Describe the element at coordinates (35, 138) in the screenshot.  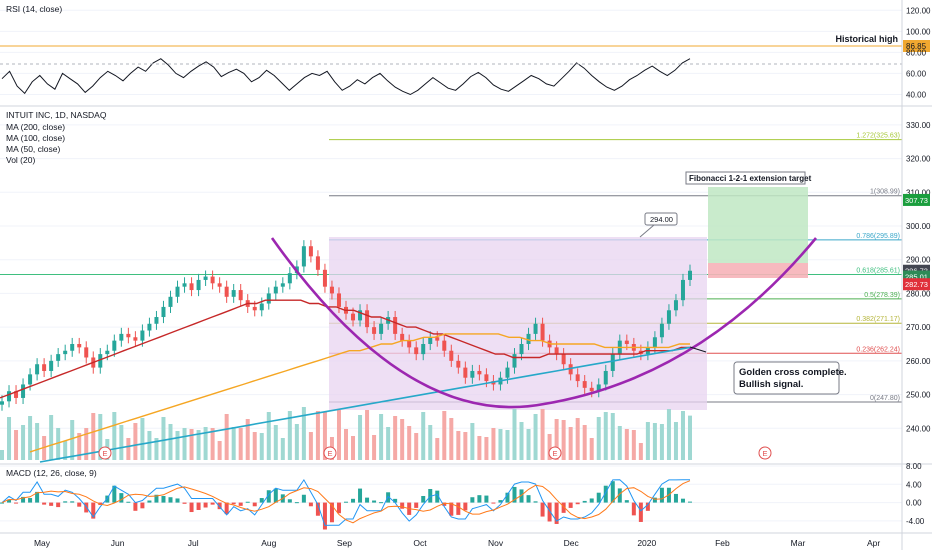
I see `indicator-ma100: MA (100, close)` at that location.